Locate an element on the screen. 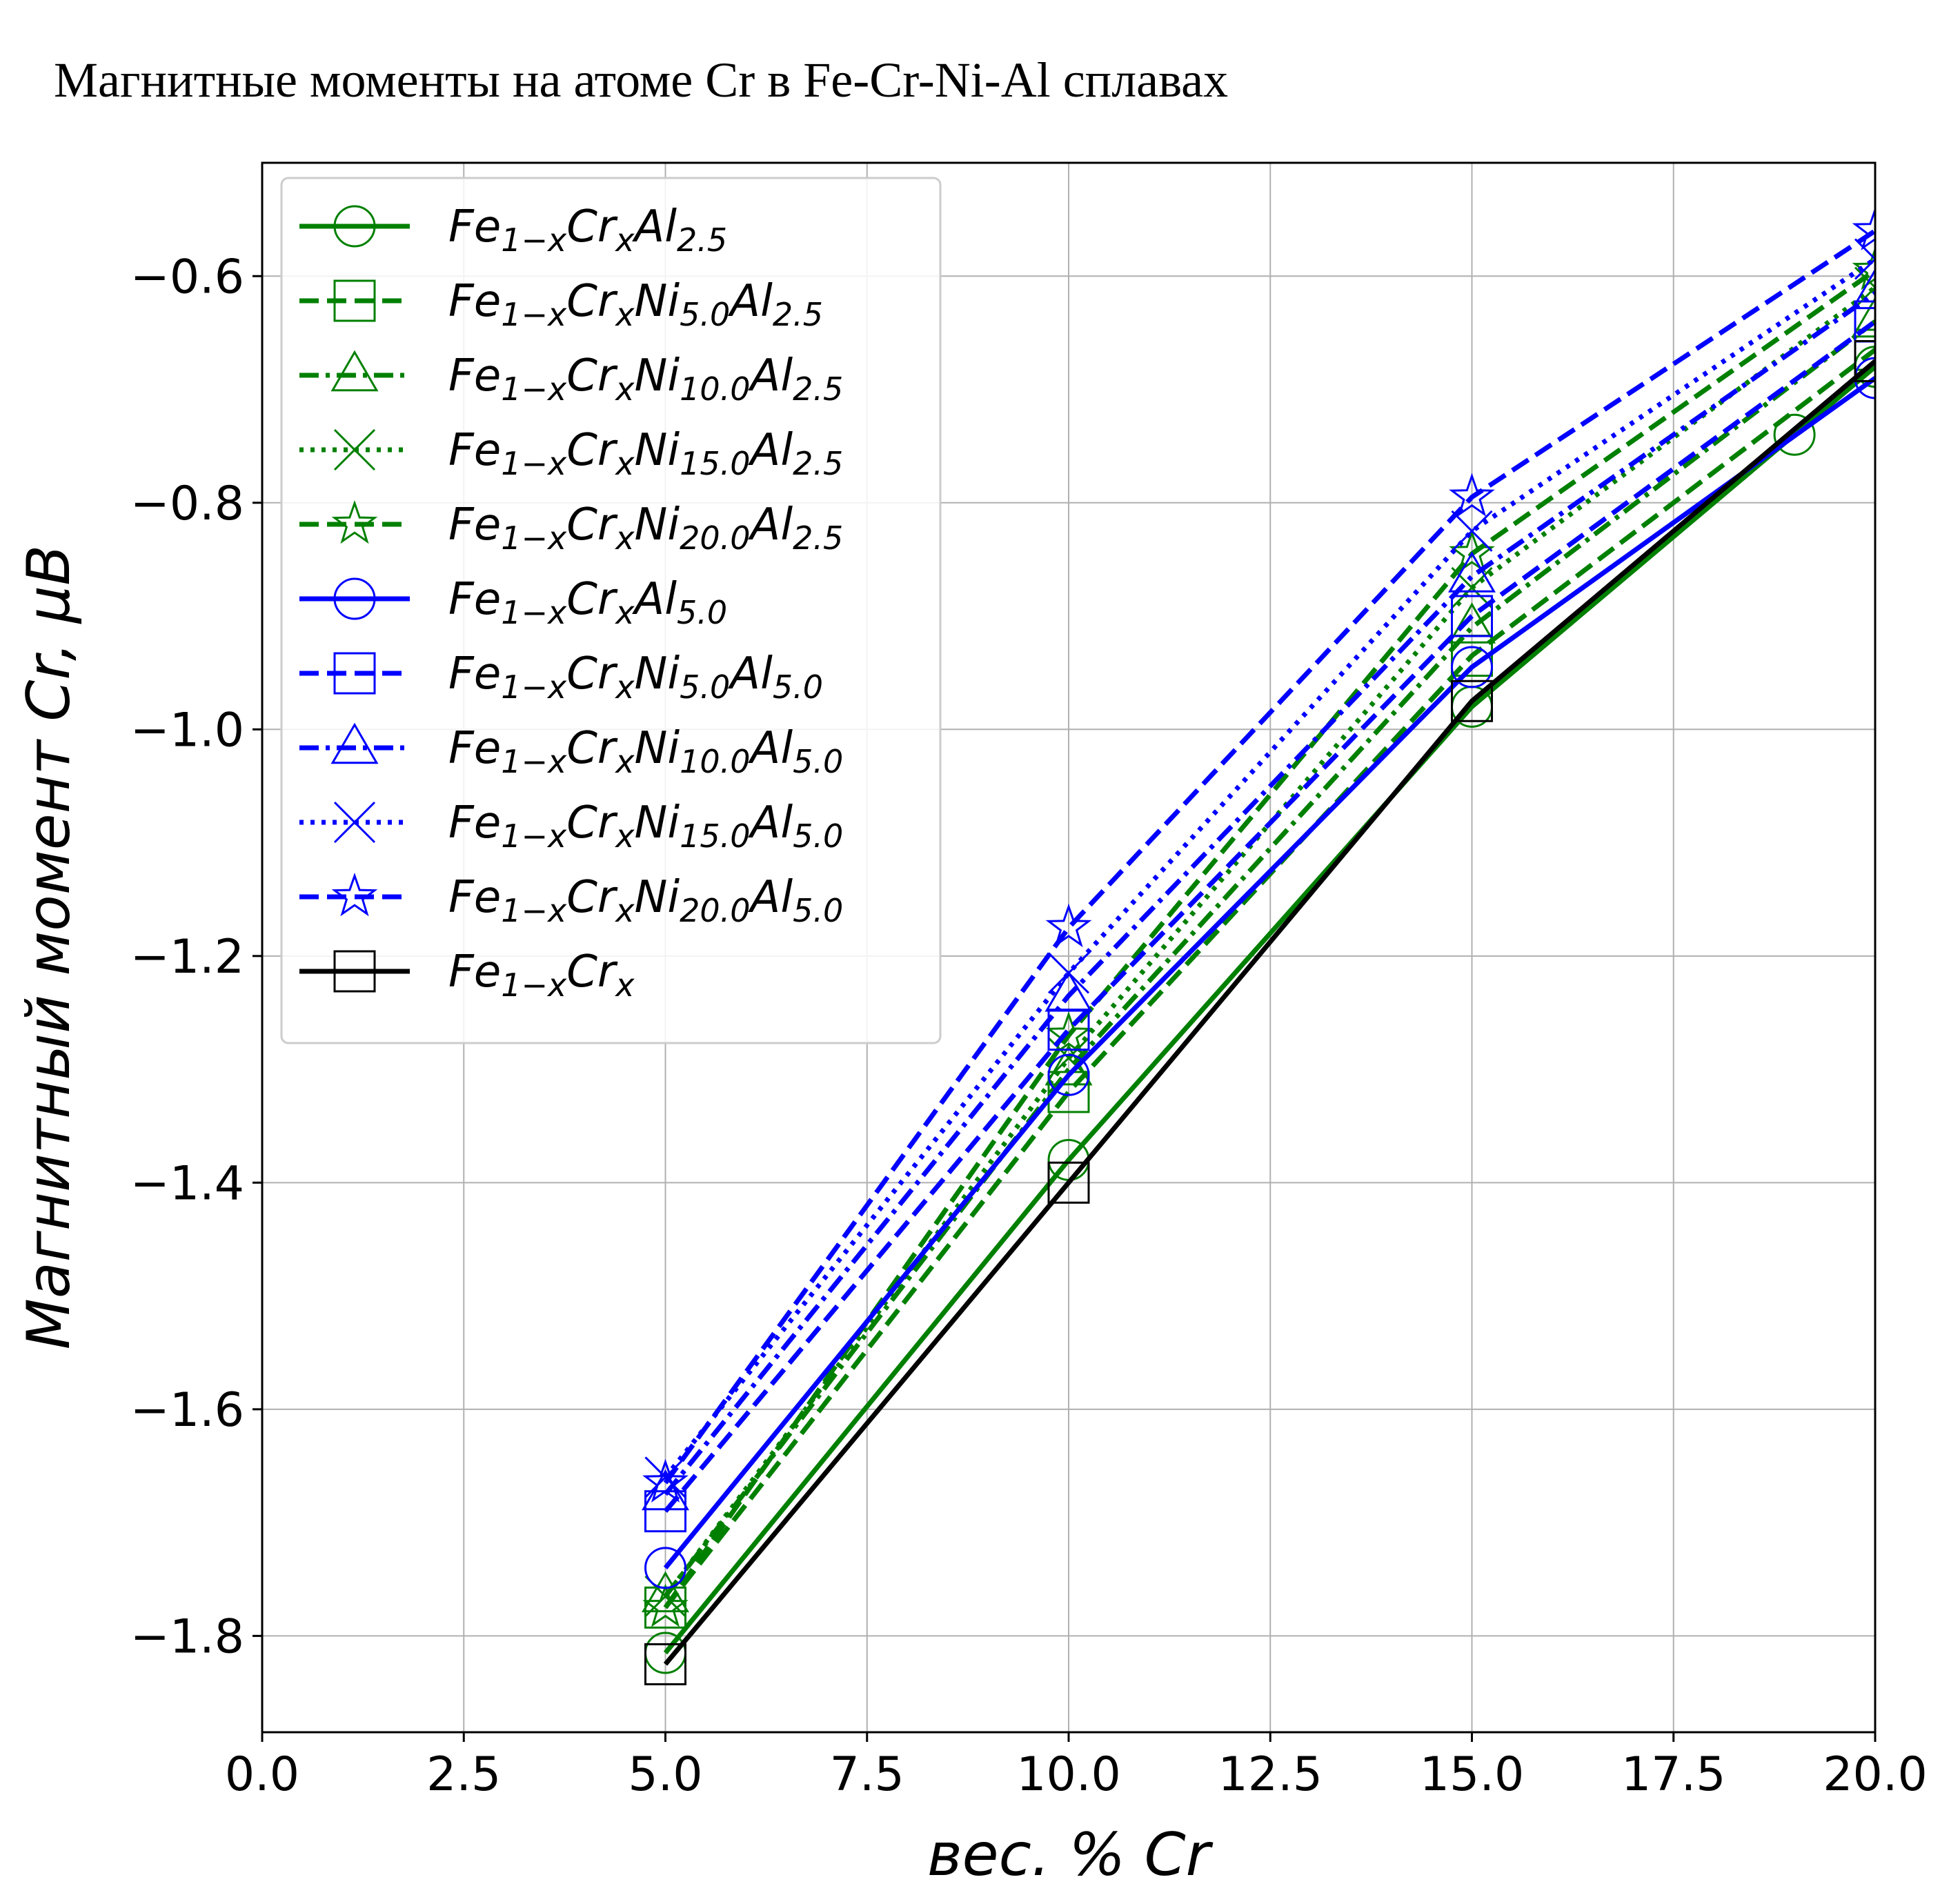 The image size is (1940, 1904). y-axis-label: Магнитный момент Cr, μB is located at coordinates (48, 947).